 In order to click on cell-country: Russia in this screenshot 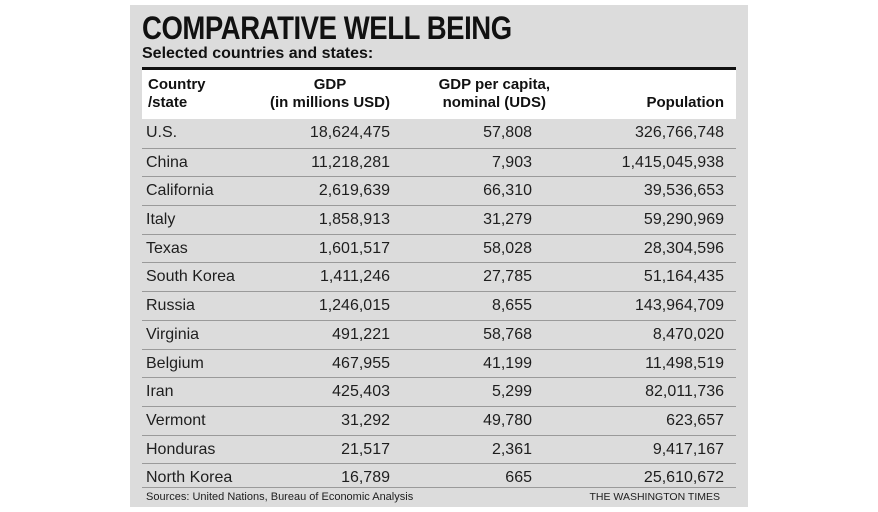, I will do `click(170, 306)`.